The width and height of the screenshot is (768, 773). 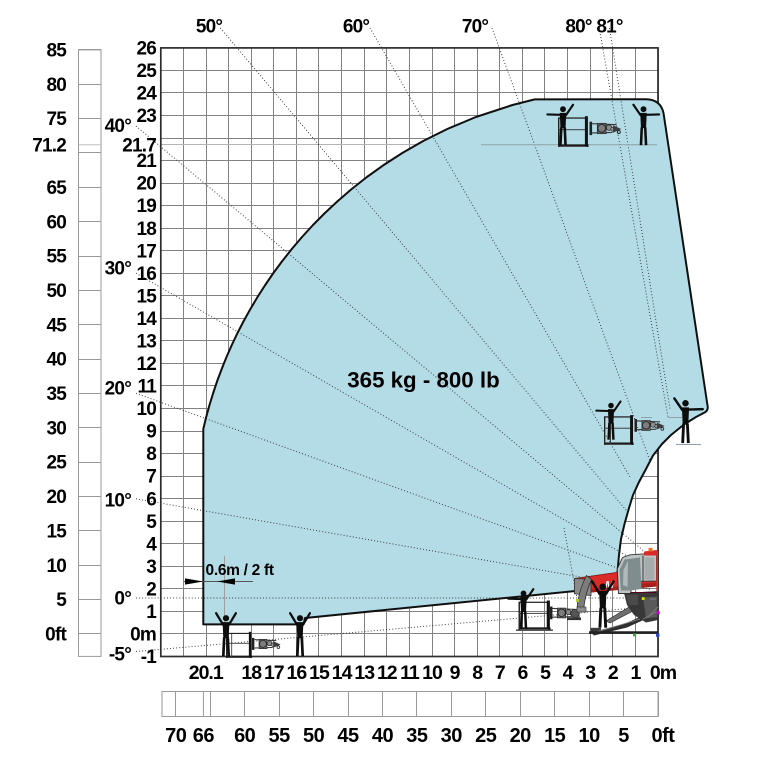 I want to click on svg-text: 24, so click(x=146, y=94).